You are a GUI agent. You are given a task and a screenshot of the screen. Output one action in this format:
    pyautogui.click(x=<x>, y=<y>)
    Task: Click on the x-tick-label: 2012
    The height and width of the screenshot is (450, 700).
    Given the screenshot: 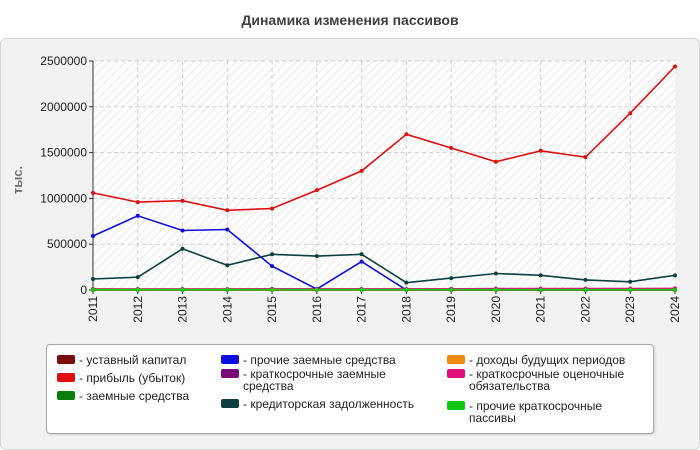 What is the action you would take?
    pyautogui.click(x=138, y=309)
    